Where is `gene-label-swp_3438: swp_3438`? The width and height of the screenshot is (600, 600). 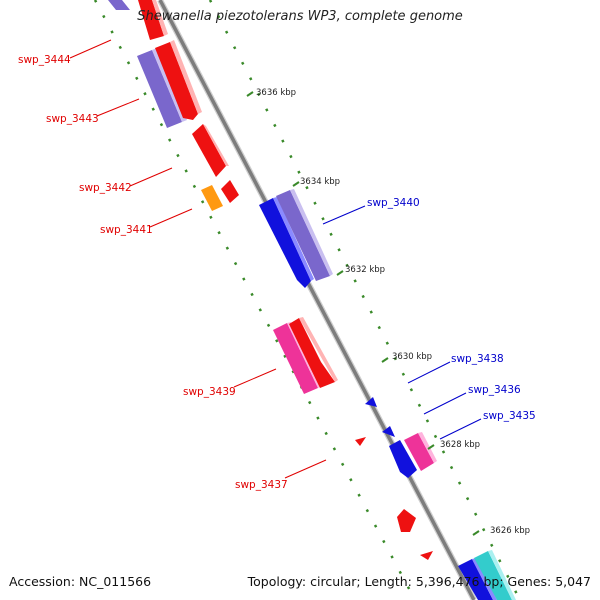
gene-label-swp_3438: swp_3438 is located at coordinates (477, 359).